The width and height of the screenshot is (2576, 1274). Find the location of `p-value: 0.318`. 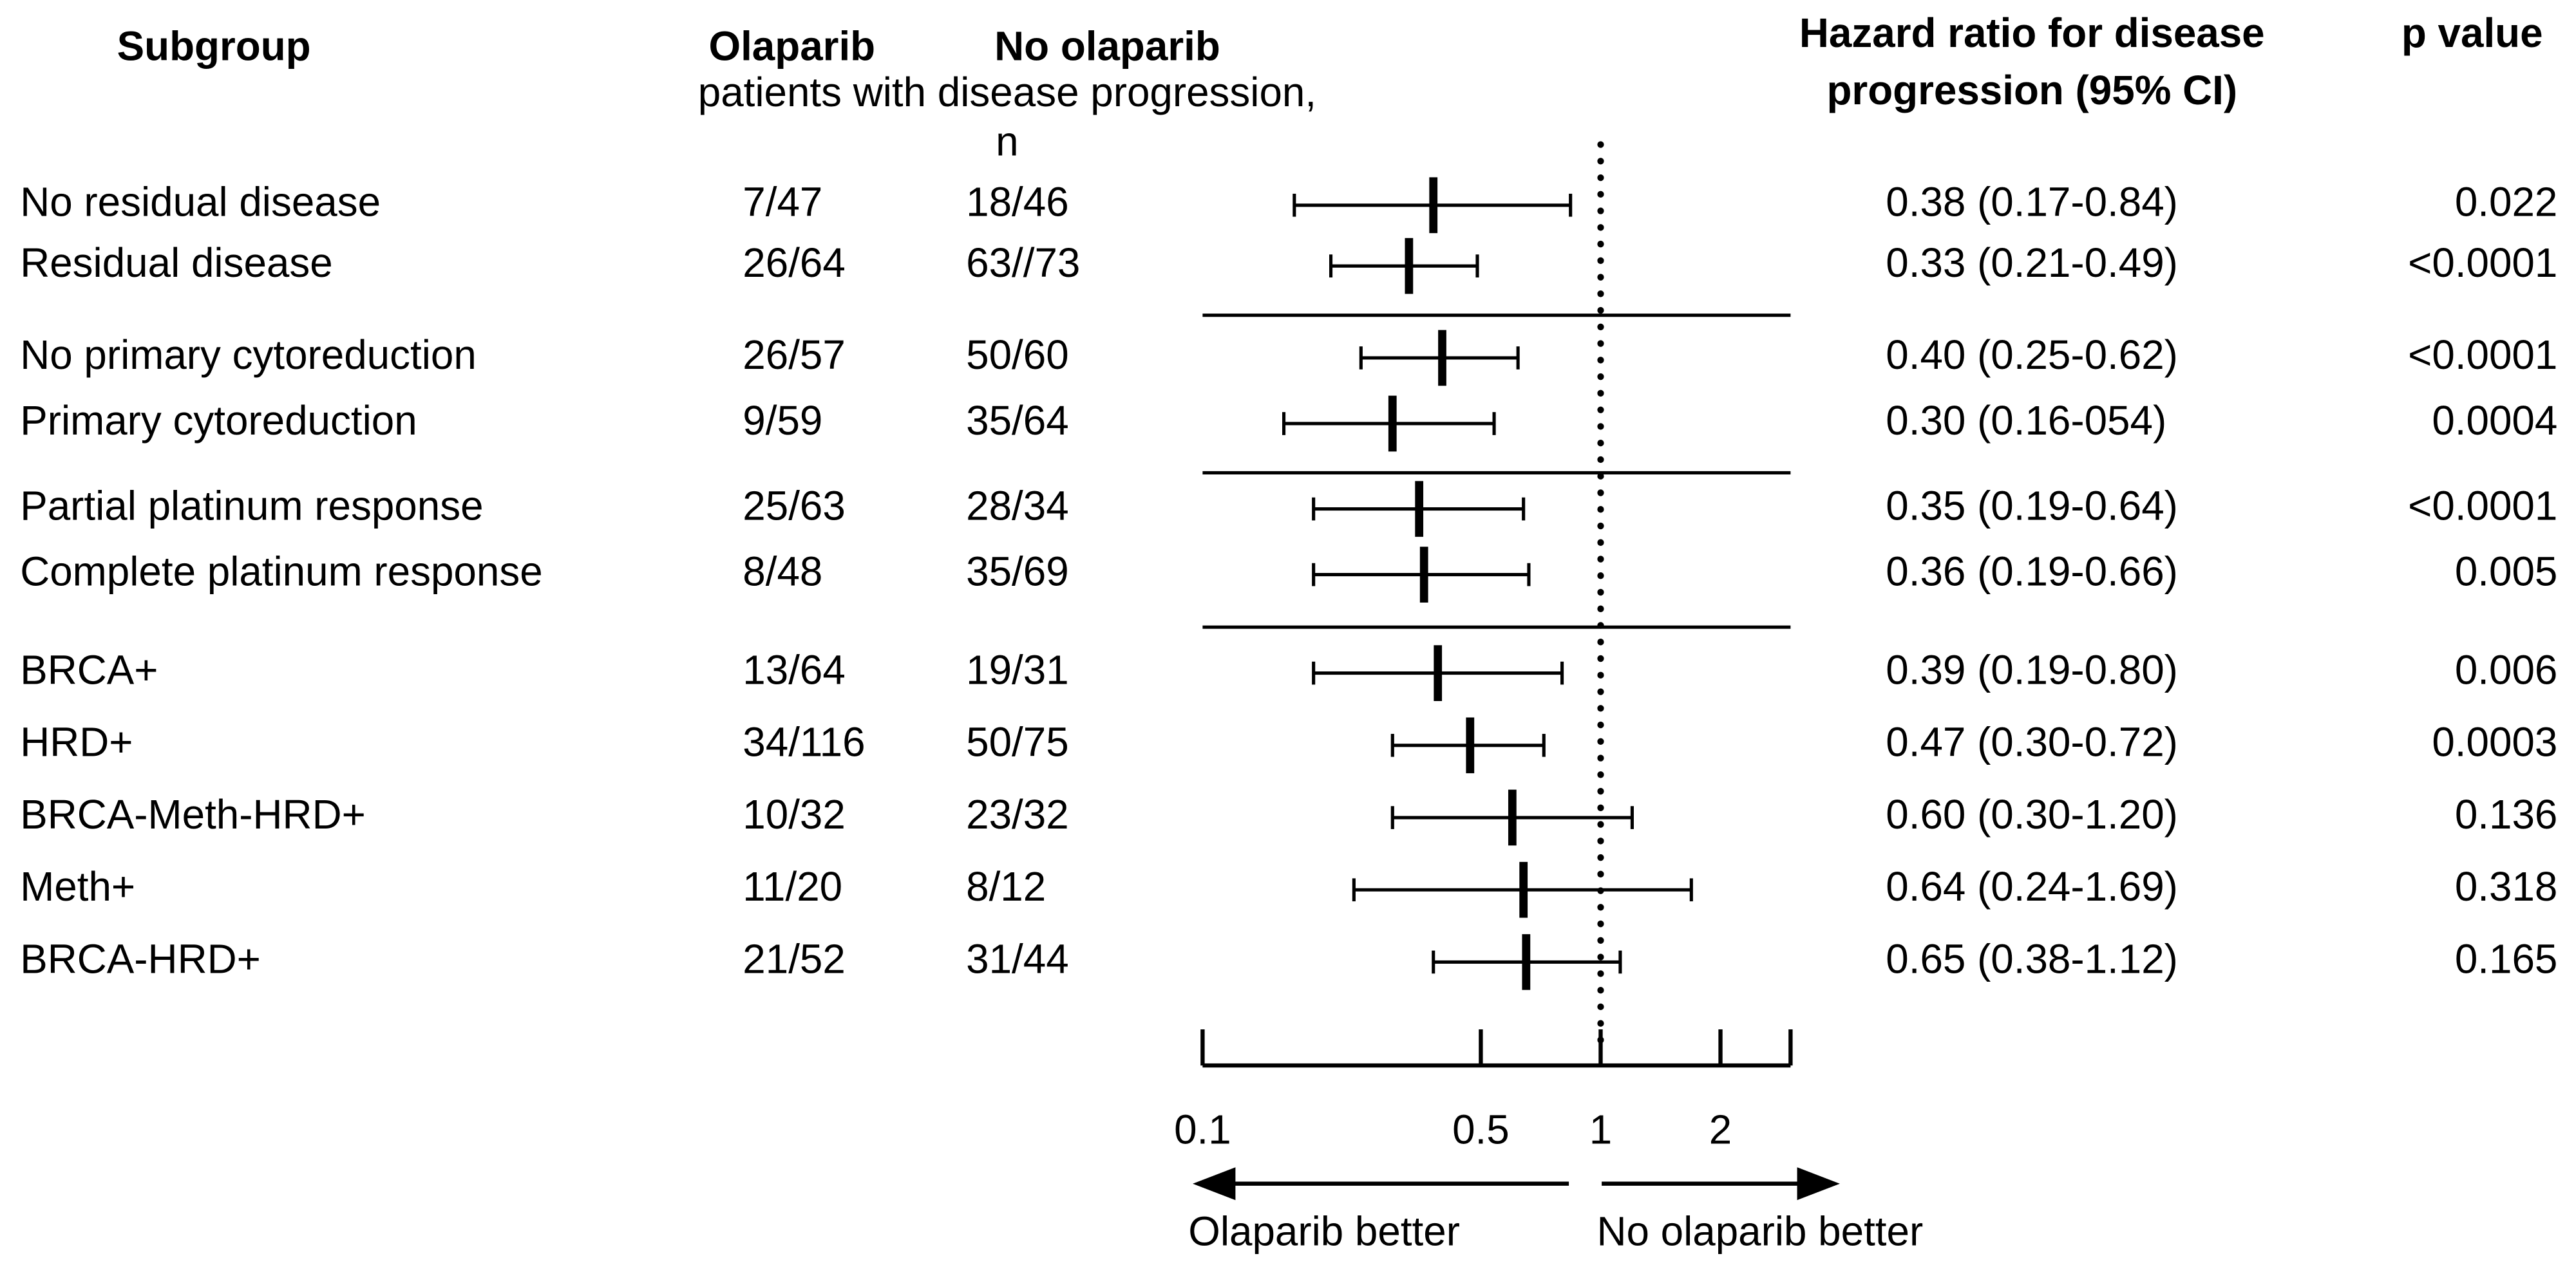

p-value: 0.318 is located at coordinates (2506, 886).